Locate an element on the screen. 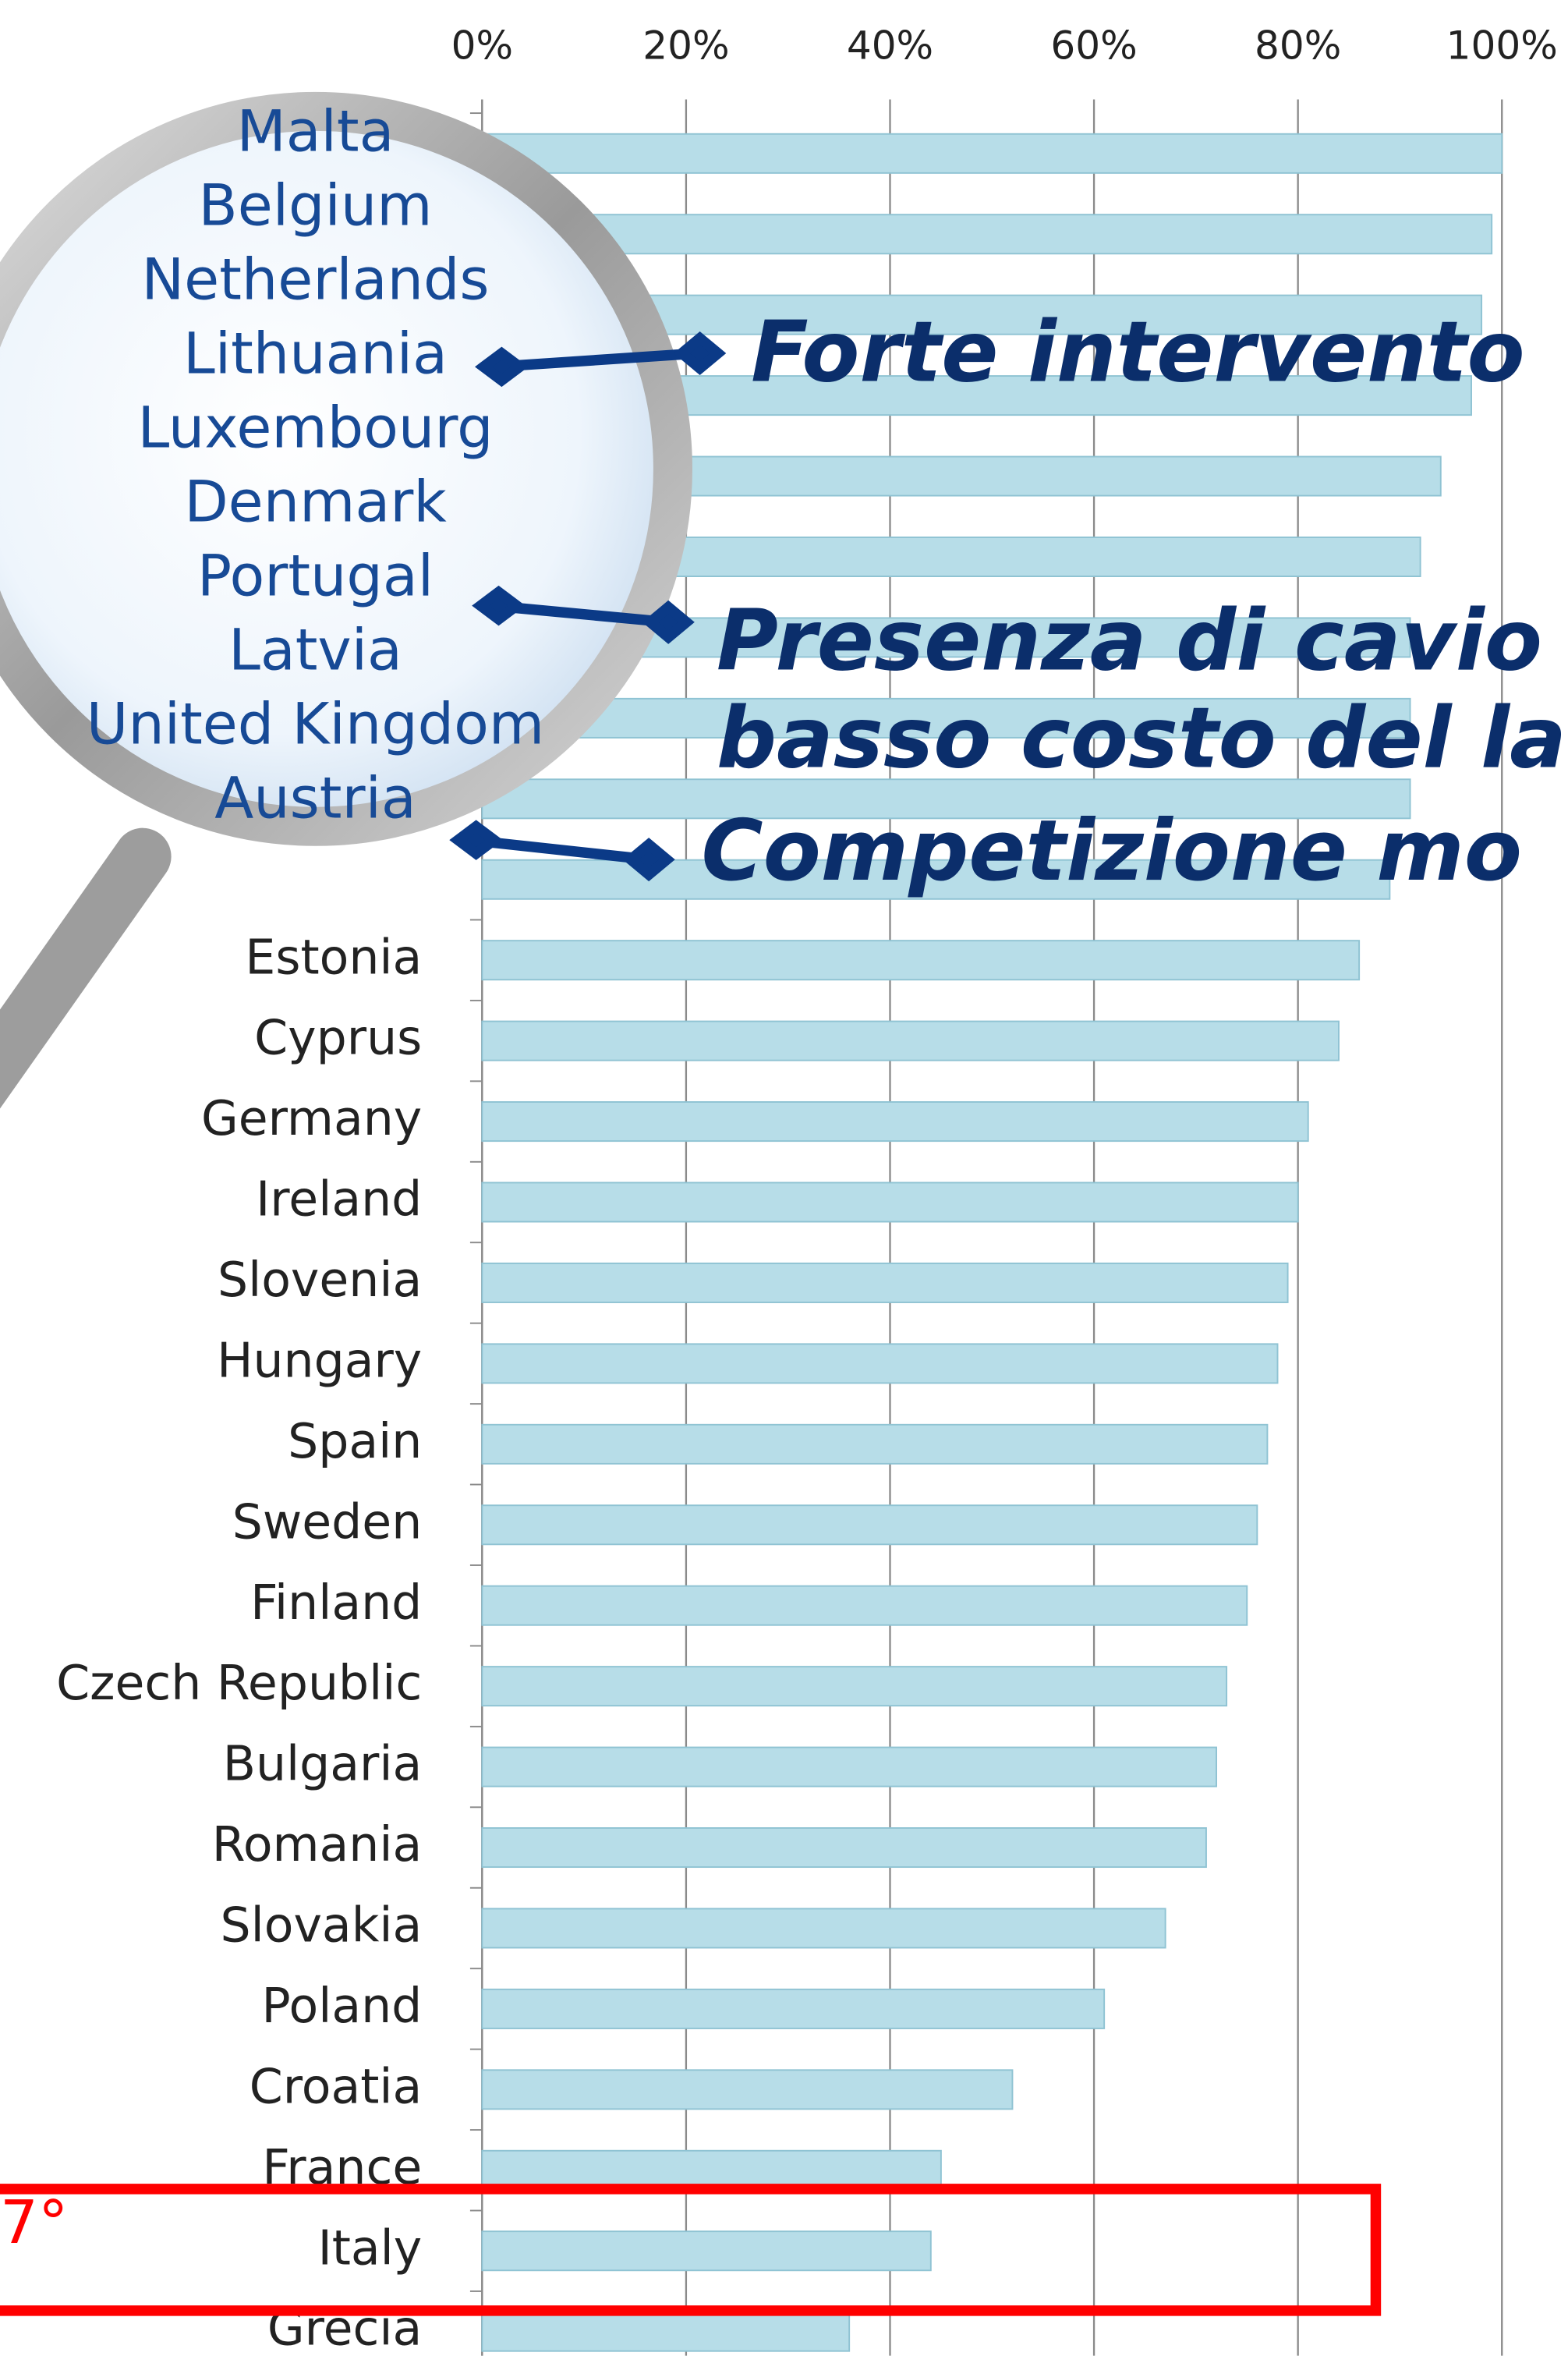 Image resolution: width=1568 pixels, height=2356 pixels. rank-label: 7° is located at coordinates (34, 2223).